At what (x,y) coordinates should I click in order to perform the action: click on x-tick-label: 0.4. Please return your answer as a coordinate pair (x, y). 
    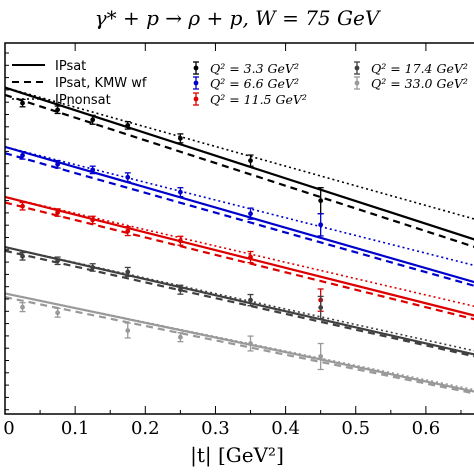
    Looking at the image, I should click on (285, 428).